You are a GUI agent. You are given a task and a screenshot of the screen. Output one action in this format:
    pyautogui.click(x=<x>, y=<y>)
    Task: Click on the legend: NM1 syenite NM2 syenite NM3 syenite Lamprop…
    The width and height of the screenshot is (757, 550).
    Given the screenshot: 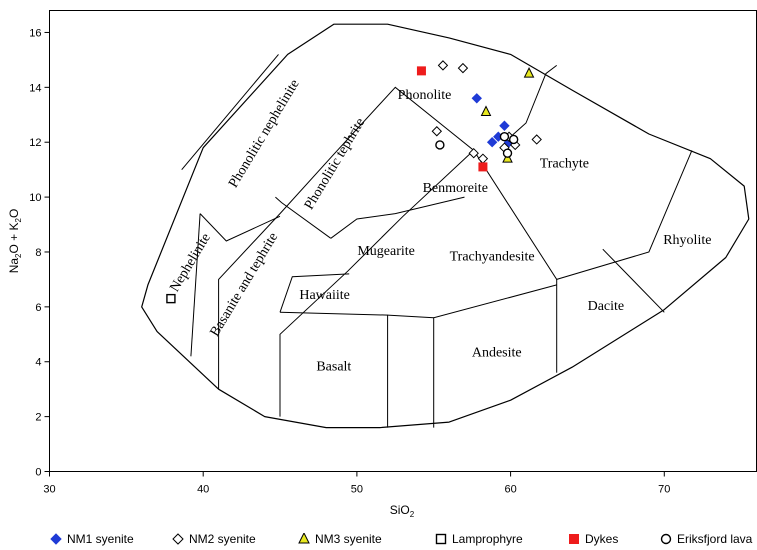 What is the action you would take?
    pyautogui.click(x=378, y=539)
    